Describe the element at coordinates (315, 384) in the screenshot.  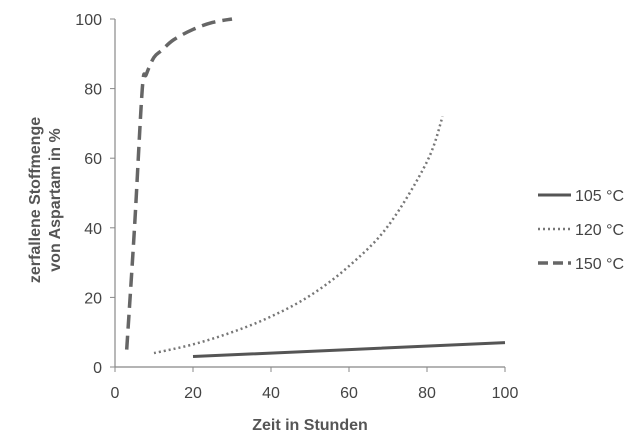
I see `x-axis: 0 20 40 60 80 100` at that location.